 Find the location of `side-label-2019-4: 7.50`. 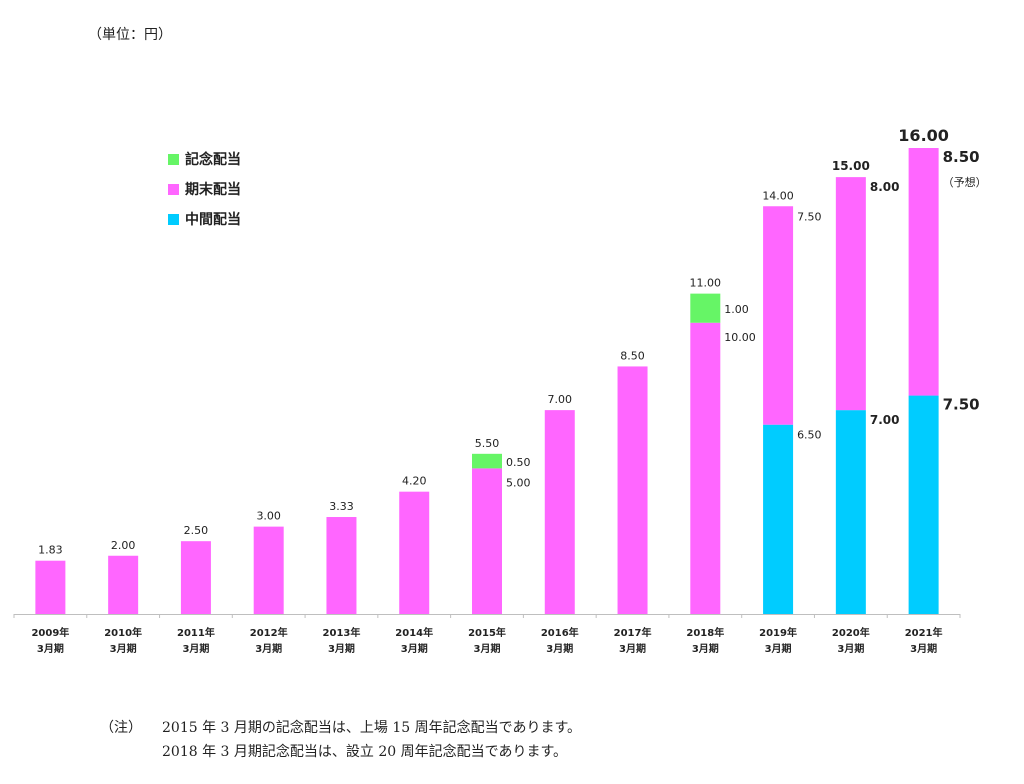

side-label-2019-4: 7.50 is located at coordinates (809, 216).